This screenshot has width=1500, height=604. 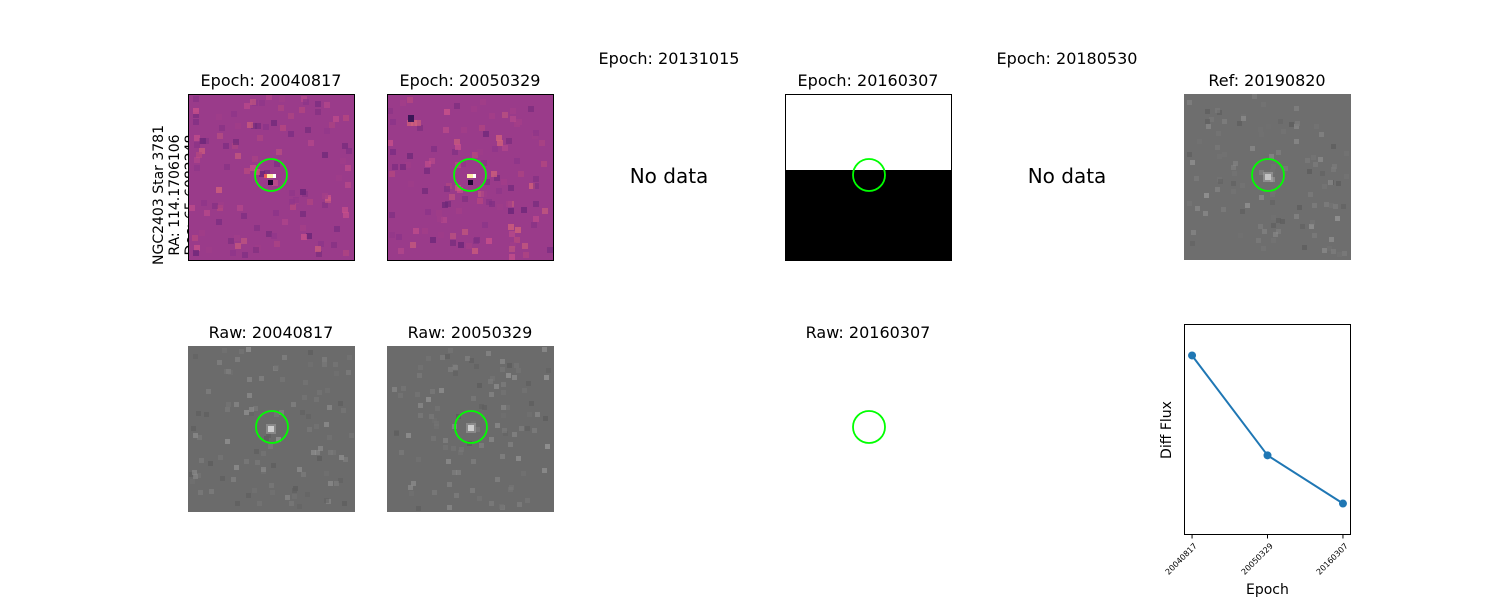 I want to click on diff-flux-plot, so click(x=1267, y=431).